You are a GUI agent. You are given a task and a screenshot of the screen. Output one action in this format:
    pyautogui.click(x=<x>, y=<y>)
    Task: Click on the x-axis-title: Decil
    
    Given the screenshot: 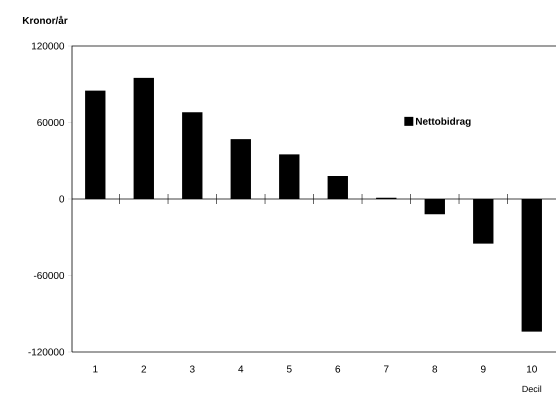 What is the action you would take?
    pyautogui.click(x=532, y=389)
    